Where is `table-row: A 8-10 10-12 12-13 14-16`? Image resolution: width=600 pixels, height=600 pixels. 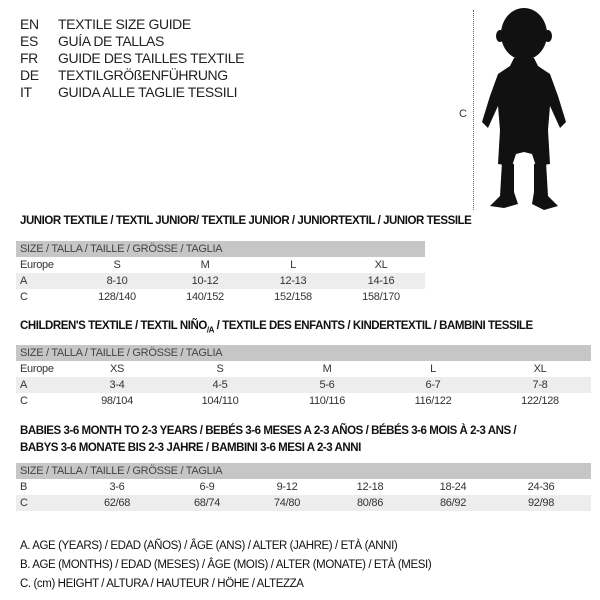 table-row: A 8-10 10-12 12-13 14-16 is located at coordinates (220, 281).